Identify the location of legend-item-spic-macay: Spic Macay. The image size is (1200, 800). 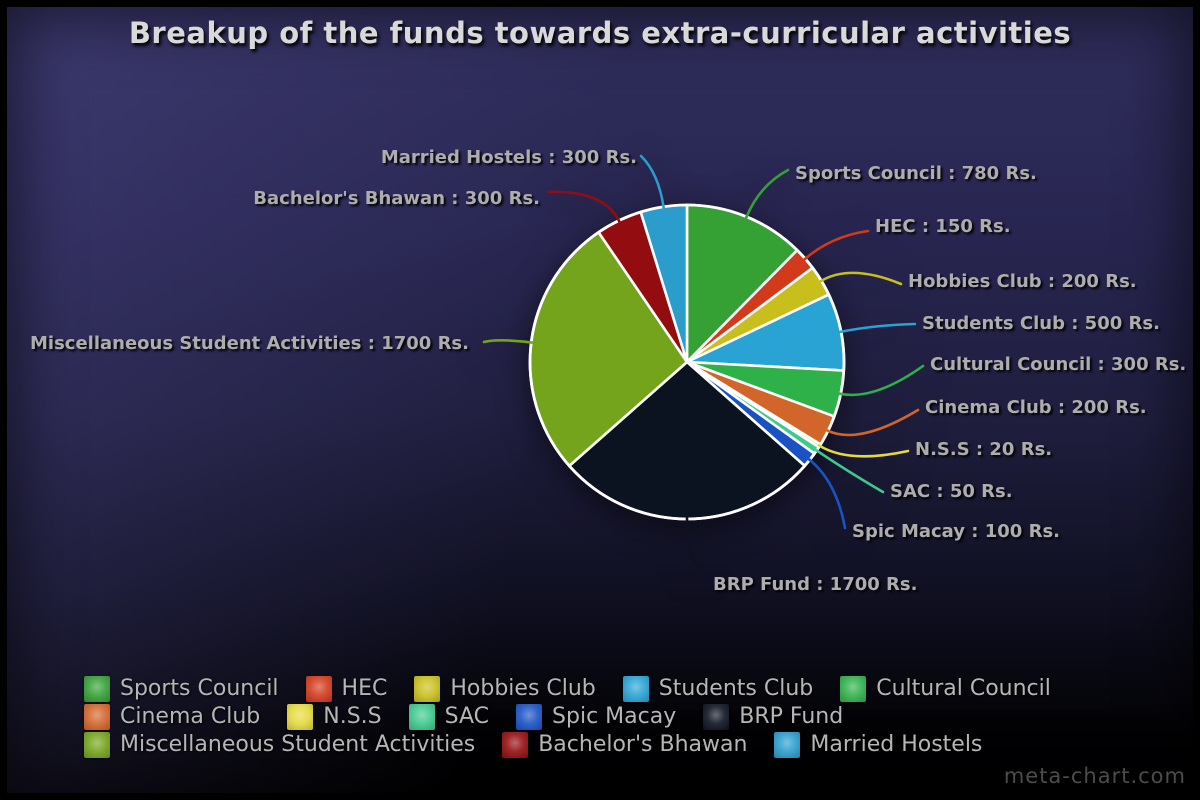
(596, 717).